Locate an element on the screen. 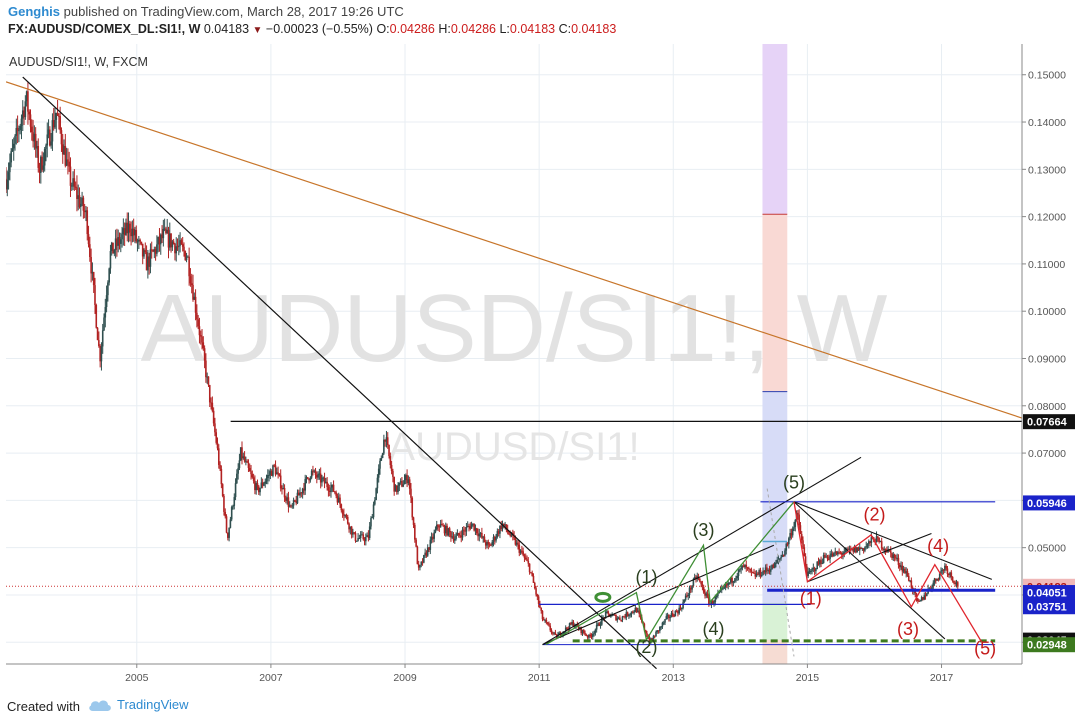 This screenshot has height=724, width=1078. price-label-0-05946: 0.05946 is located at coordinates (1049, 503).